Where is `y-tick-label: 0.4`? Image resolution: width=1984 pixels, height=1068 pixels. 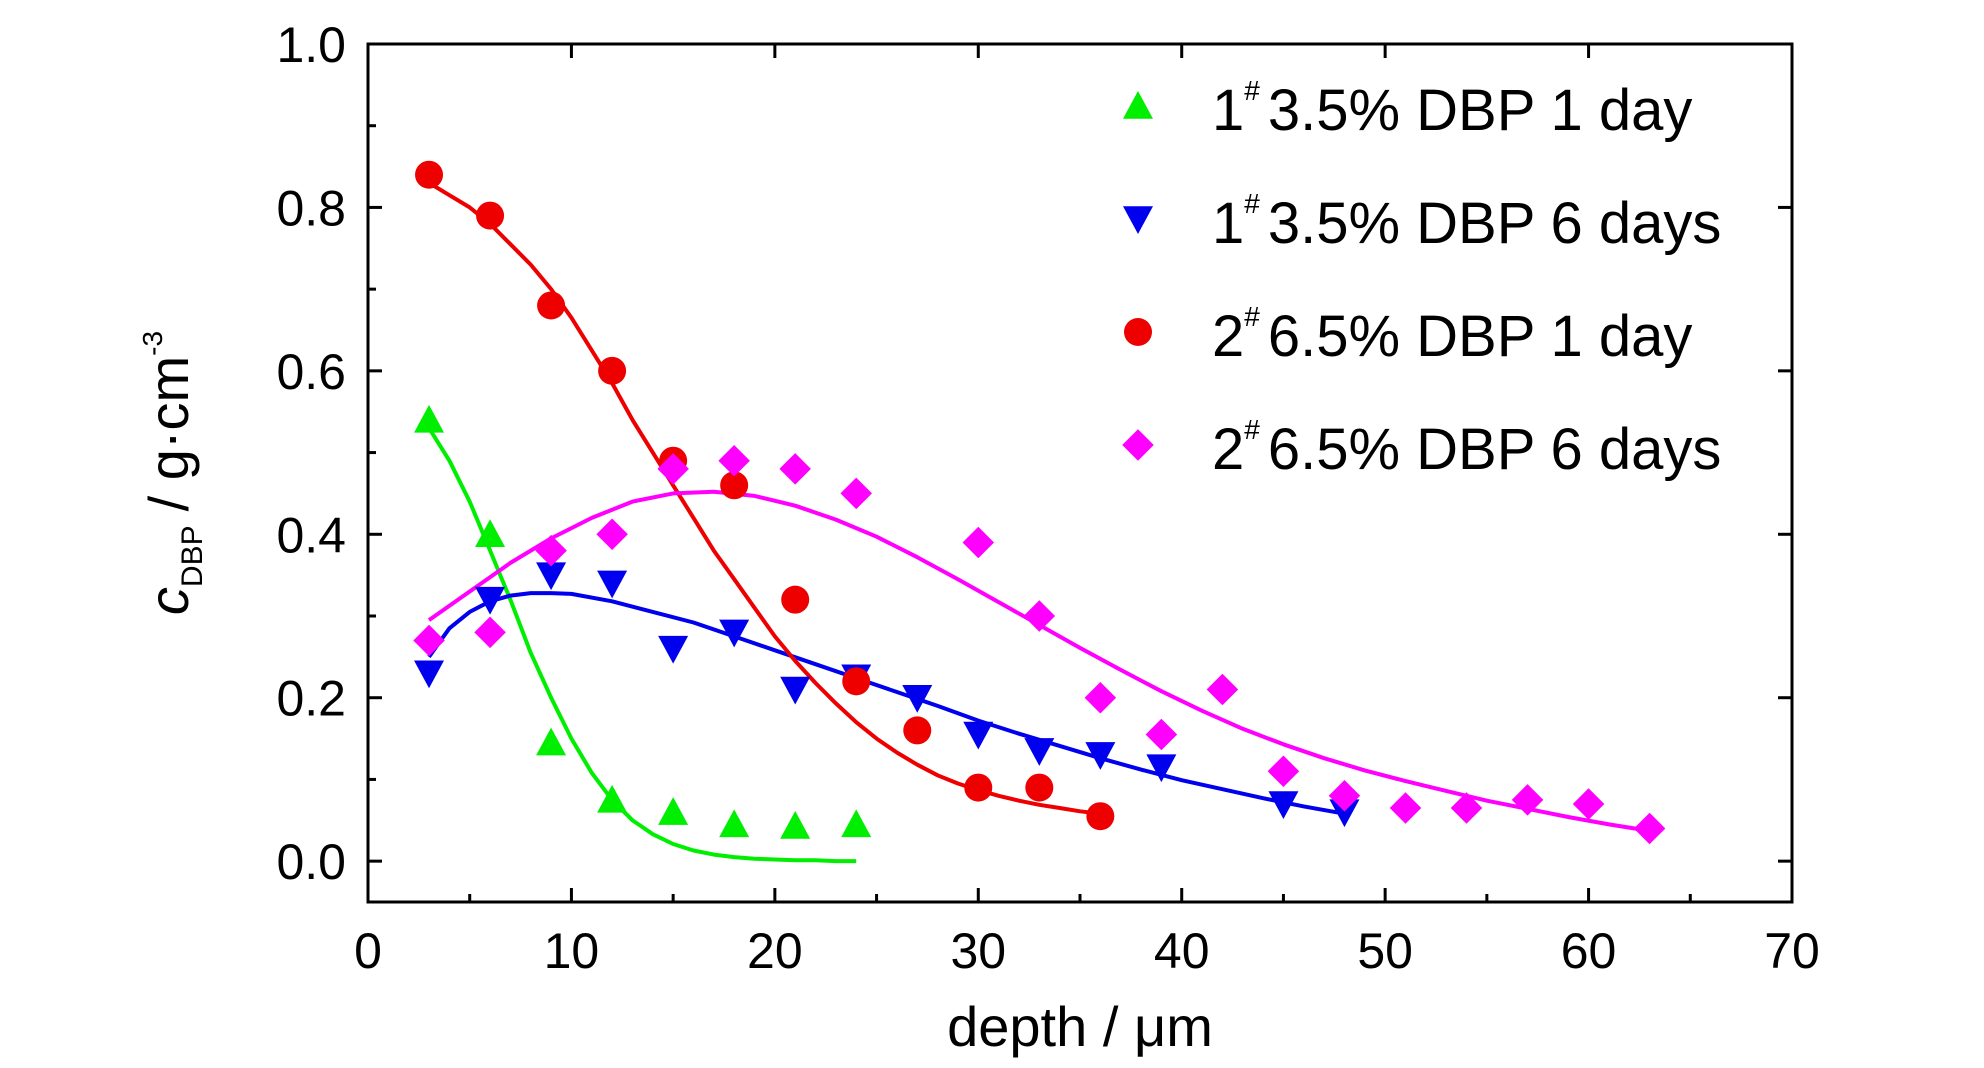 y-tick-label: 0.4 is located at coordinates (311, 535).